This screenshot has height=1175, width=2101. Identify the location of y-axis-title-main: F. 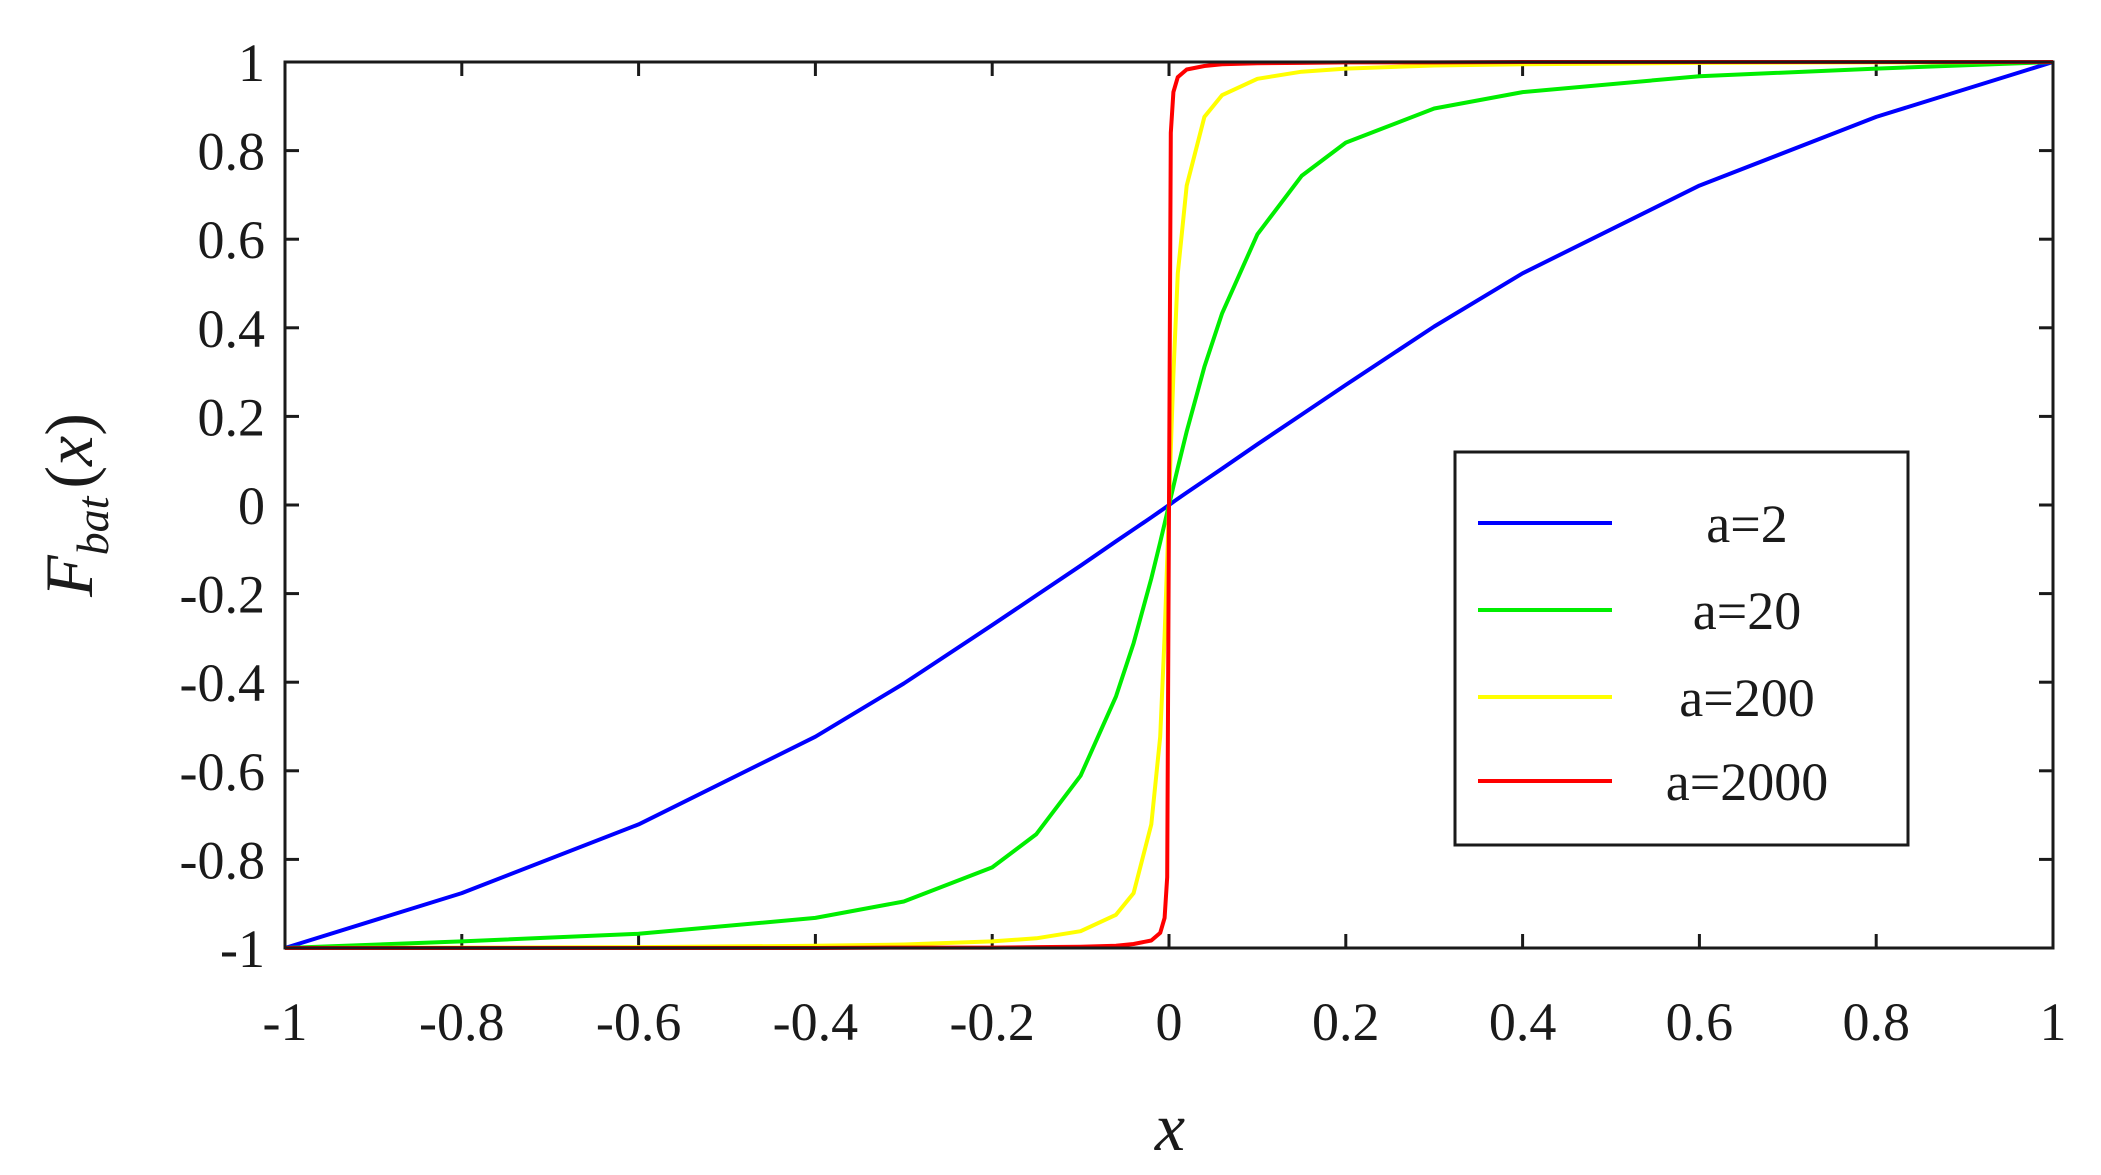
(69, 576).